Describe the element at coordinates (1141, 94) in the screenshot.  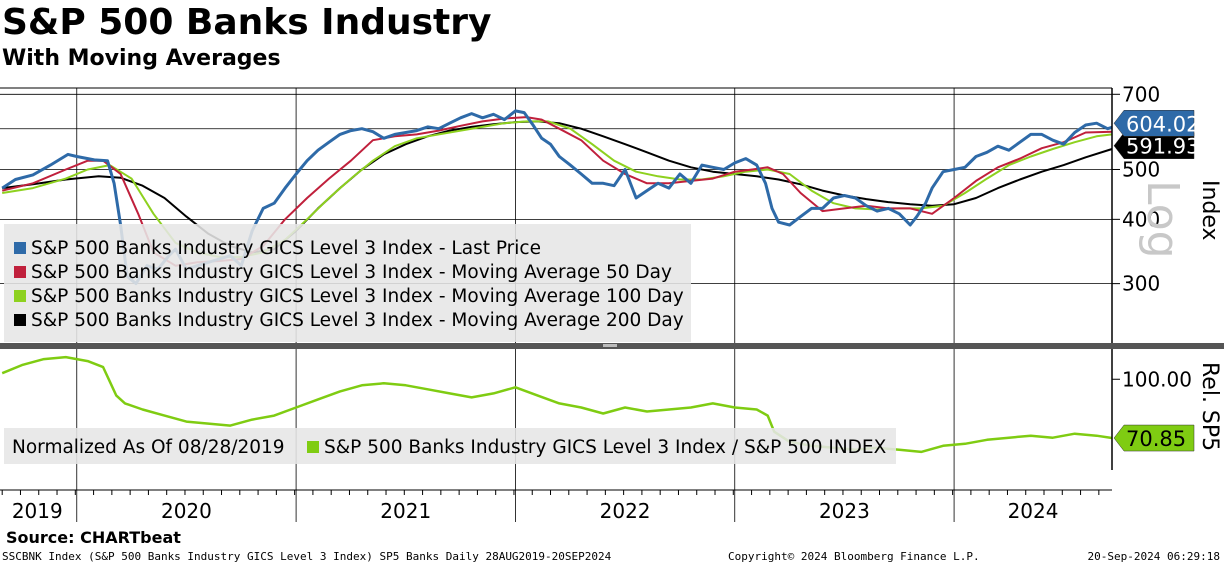
I see `y-tick-label: 700` at that location.